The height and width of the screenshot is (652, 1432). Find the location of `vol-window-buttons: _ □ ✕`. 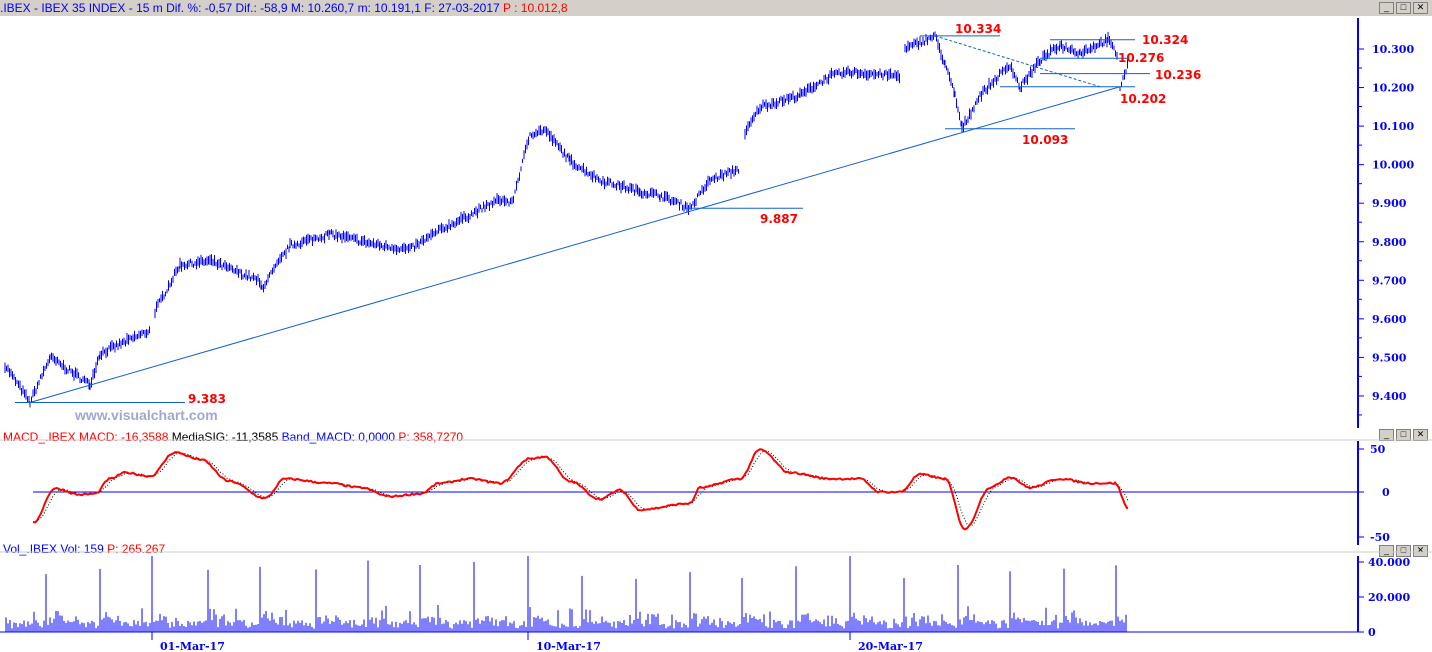

vol-window-buttons: _ □ ✕ is located at coordinates (1403, 551).